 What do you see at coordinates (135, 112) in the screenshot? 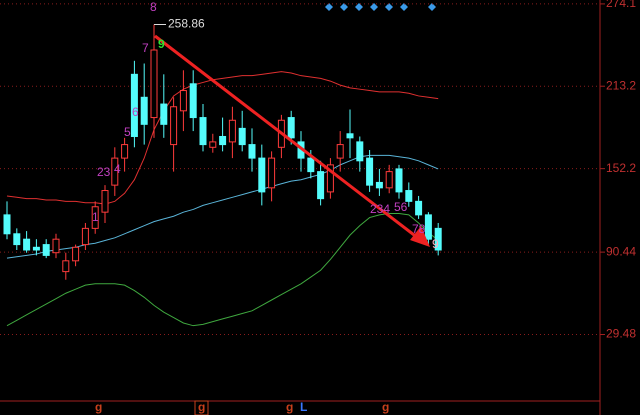
I see `td-count: 6` at bounding box center [135, 112].